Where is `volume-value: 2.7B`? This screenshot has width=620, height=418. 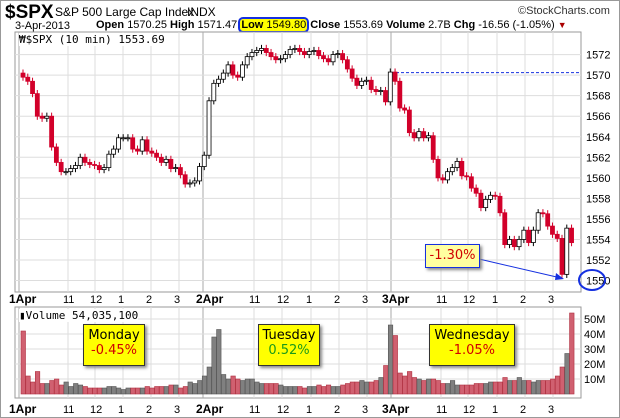
volume-value: 2.7B is located at coordinates (439, 25).